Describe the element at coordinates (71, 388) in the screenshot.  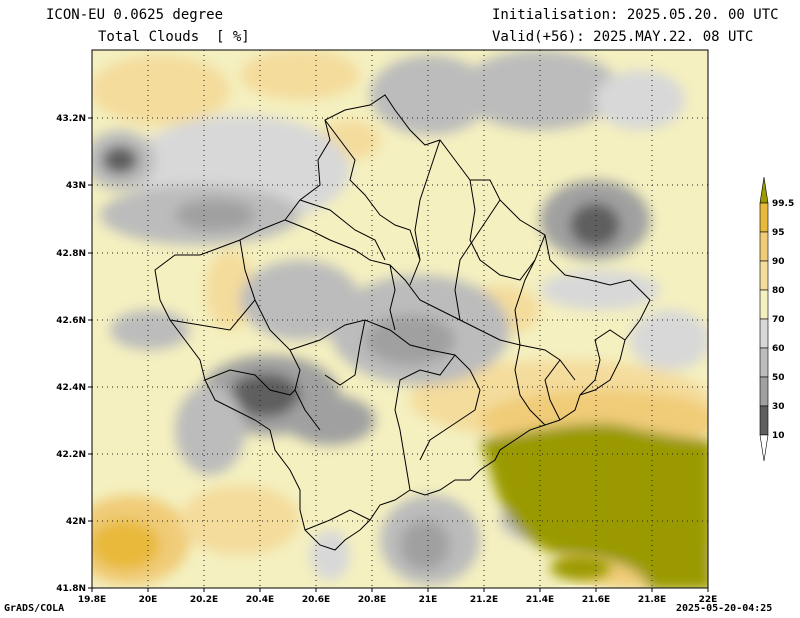
I see `lat-tick-label: 42.4N` at that location.